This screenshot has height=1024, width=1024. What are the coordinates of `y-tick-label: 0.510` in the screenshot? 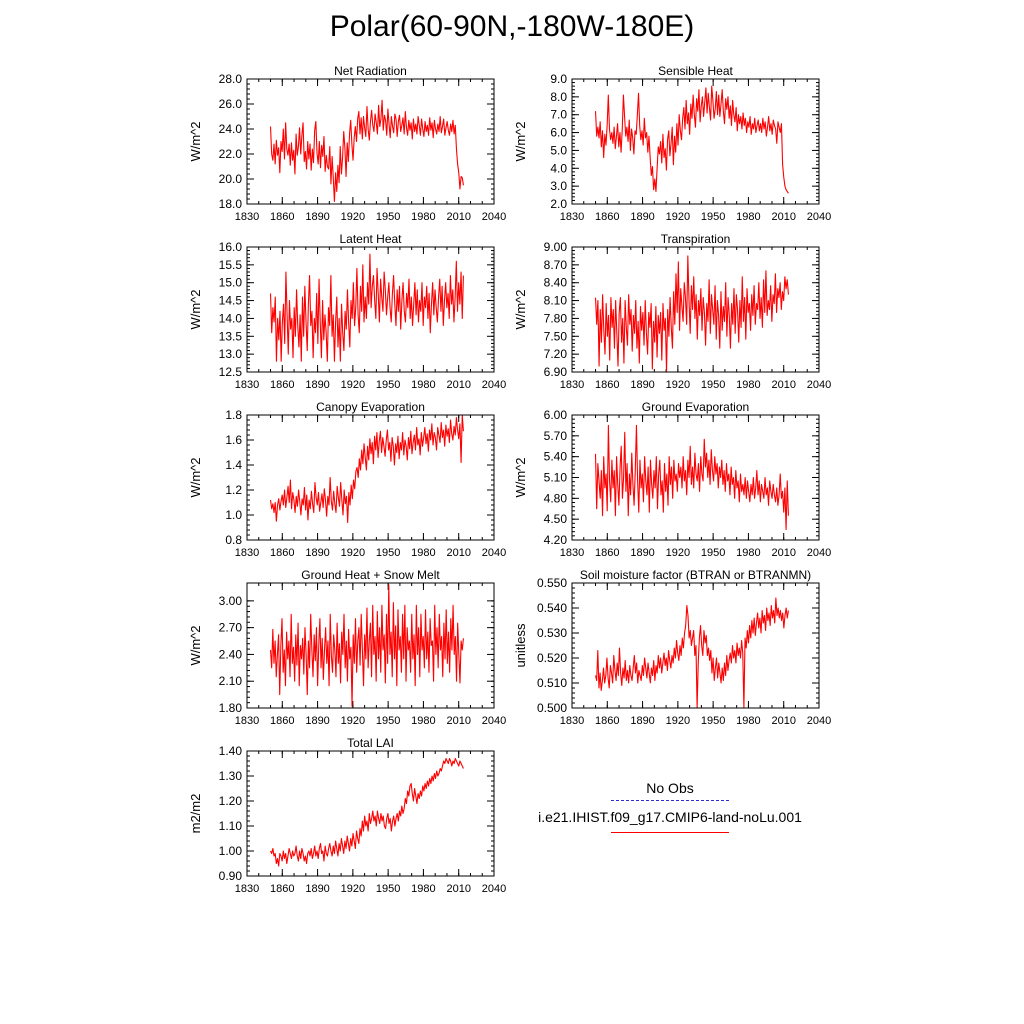 It's located at (552, 683).